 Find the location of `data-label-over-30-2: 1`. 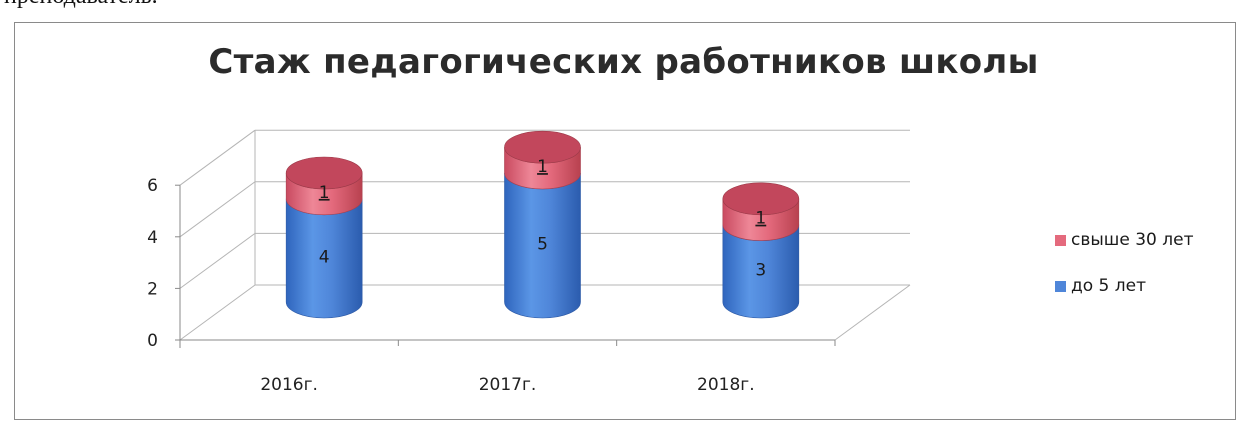

data-label-over-30-2: 1 is located at coordinates (542, 167).